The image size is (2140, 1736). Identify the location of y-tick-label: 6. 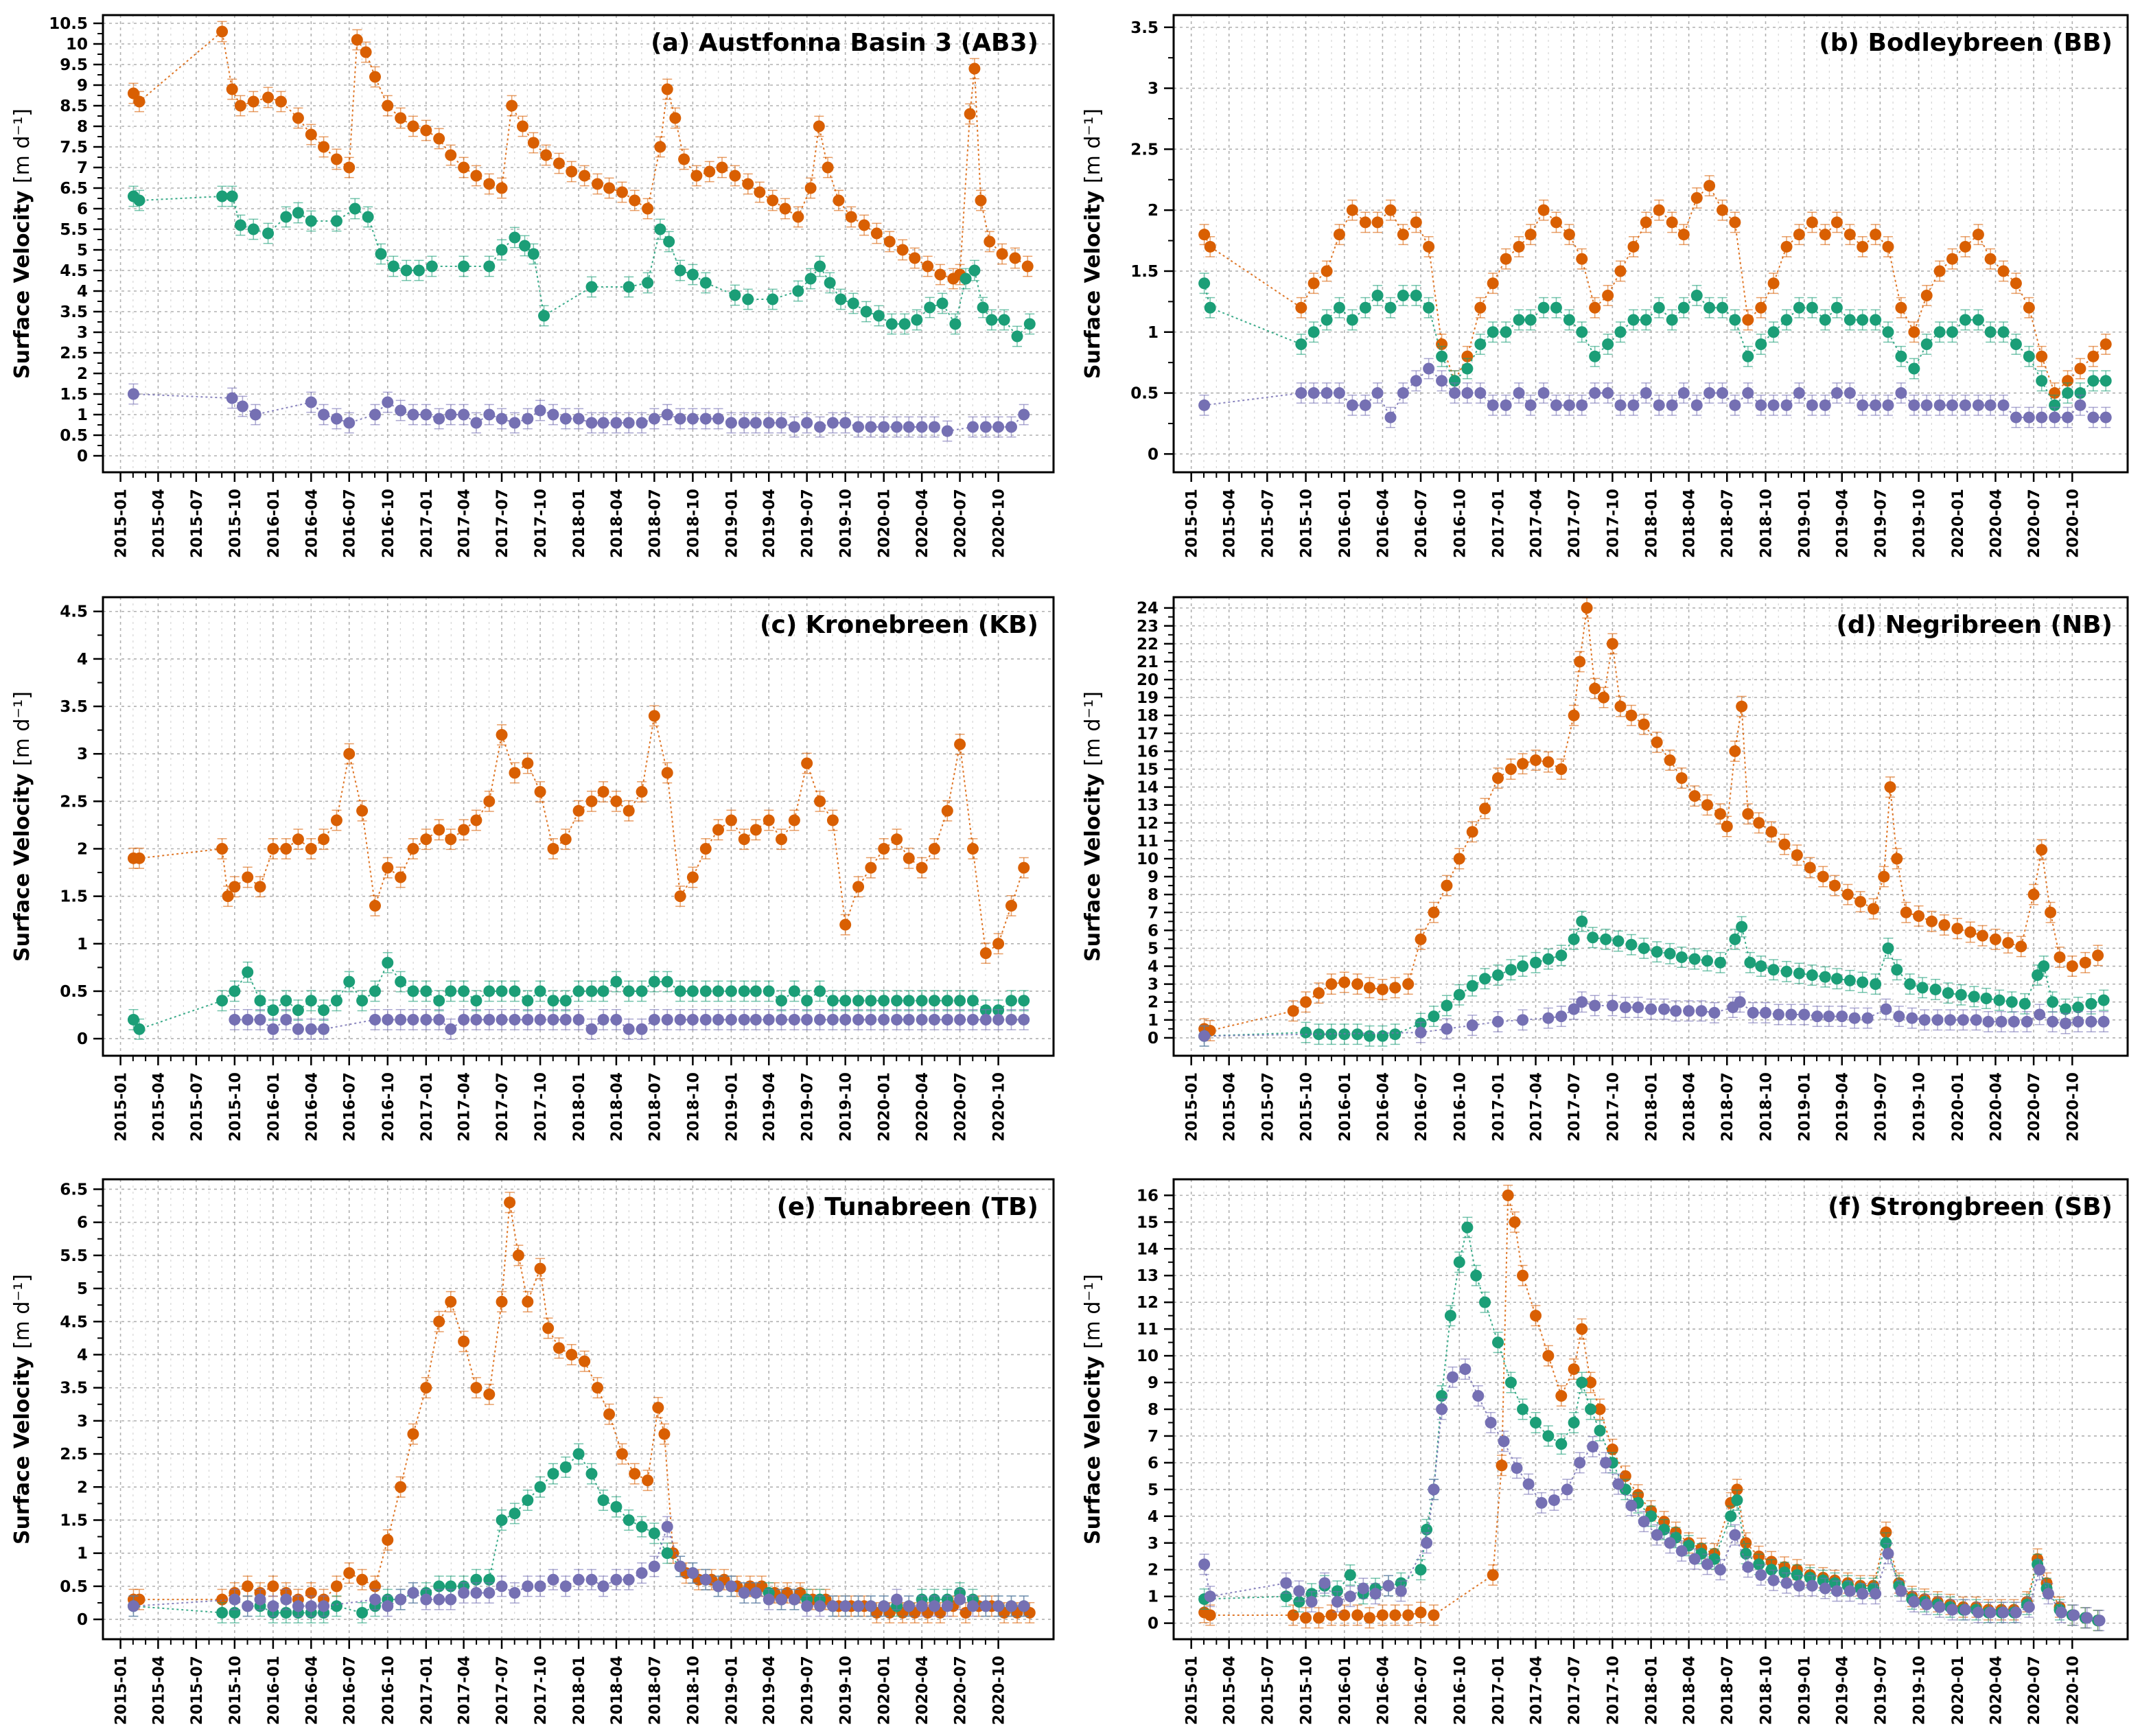
(82, 209).